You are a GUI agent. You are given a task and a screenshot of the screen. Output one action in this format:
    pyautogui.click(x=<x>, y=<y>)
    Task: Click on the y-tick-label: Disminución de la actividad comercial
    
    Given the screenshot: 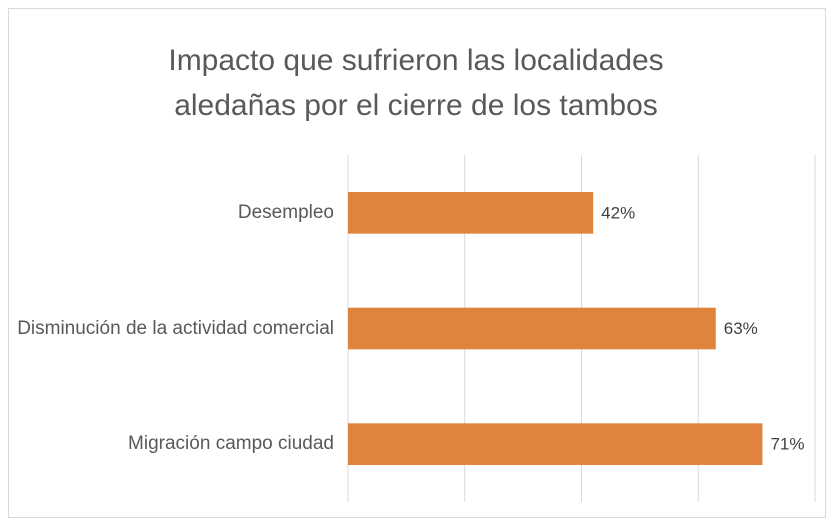 What is the action you would take?
    pyautogui.click(x=175, y=328)
    